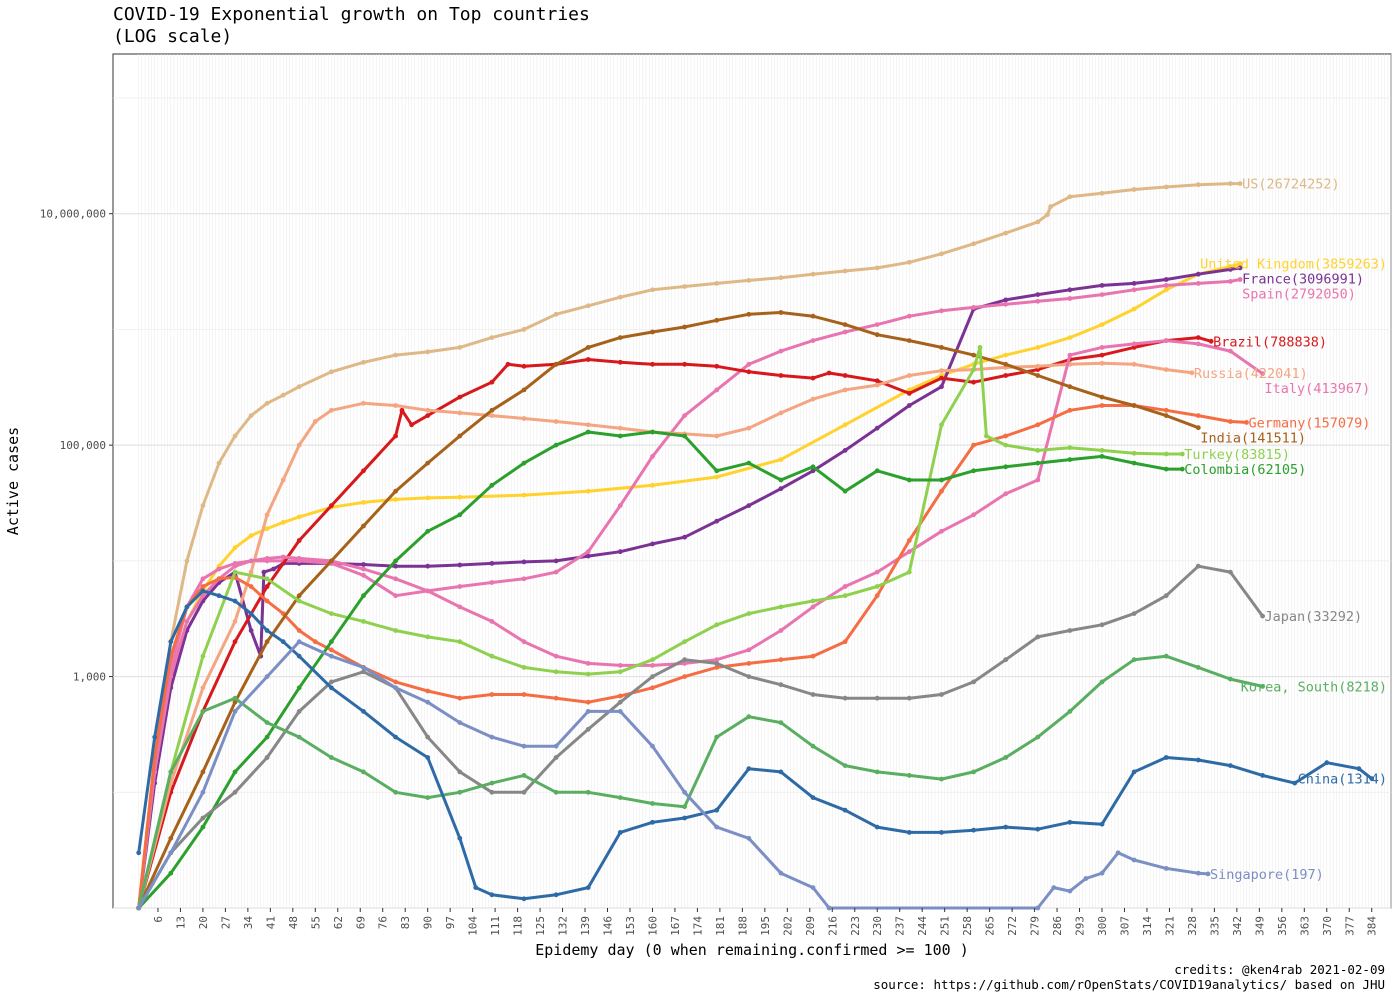  I want to click on x-tick-label: 118, so click(518, 926).